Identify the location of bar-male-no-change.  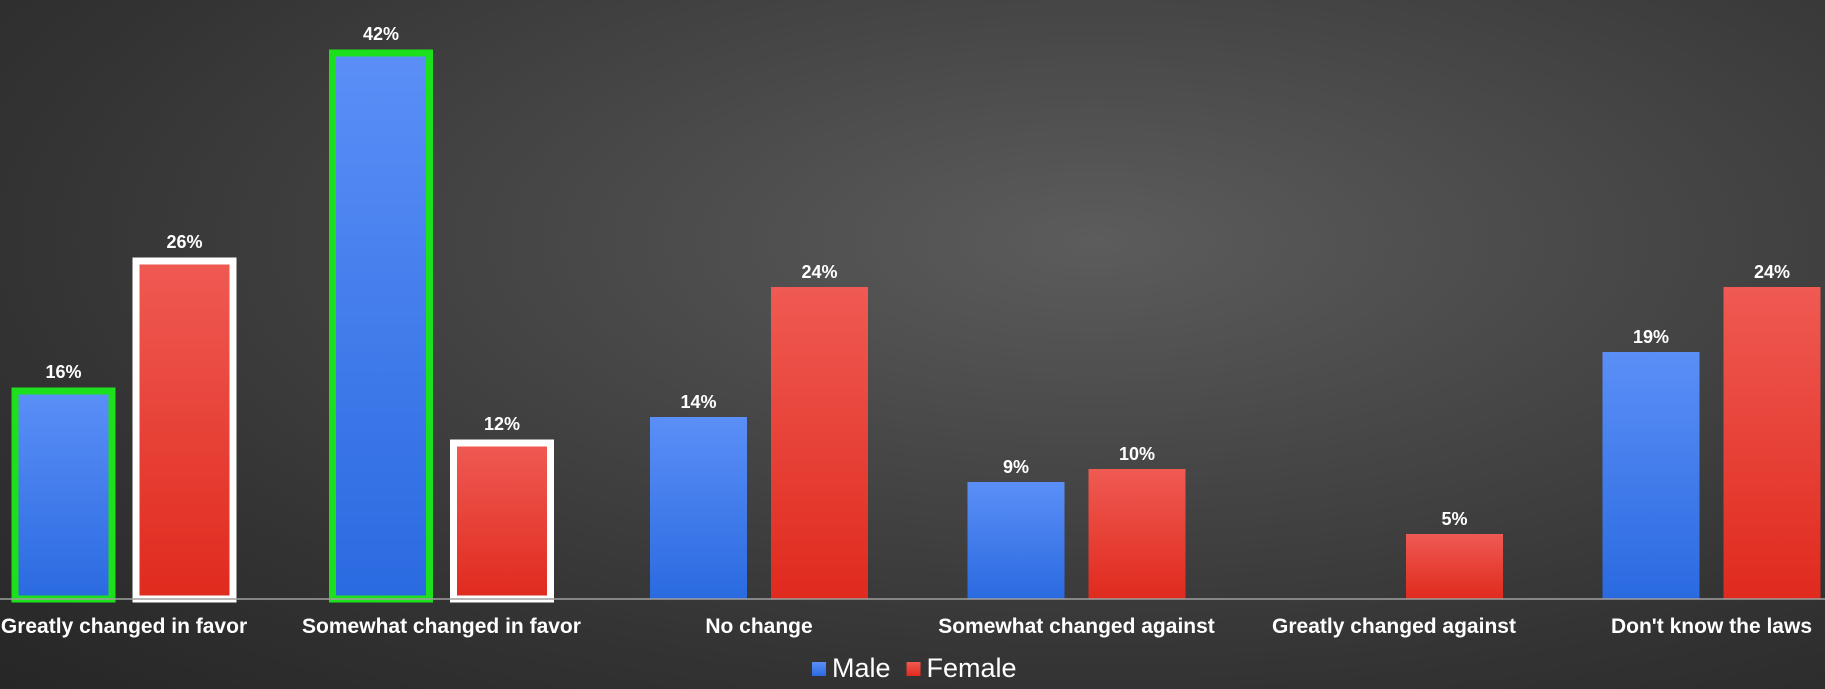
(698, 508).